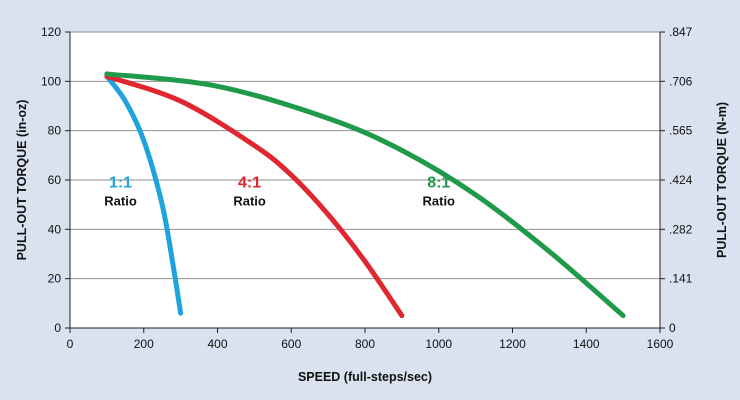 This screenshot has height=400, width=740. What do you see at coordinates (217, 344) in the screenshot?
I see `x-tick-label-400: 400` at bounding box center [217, 344].